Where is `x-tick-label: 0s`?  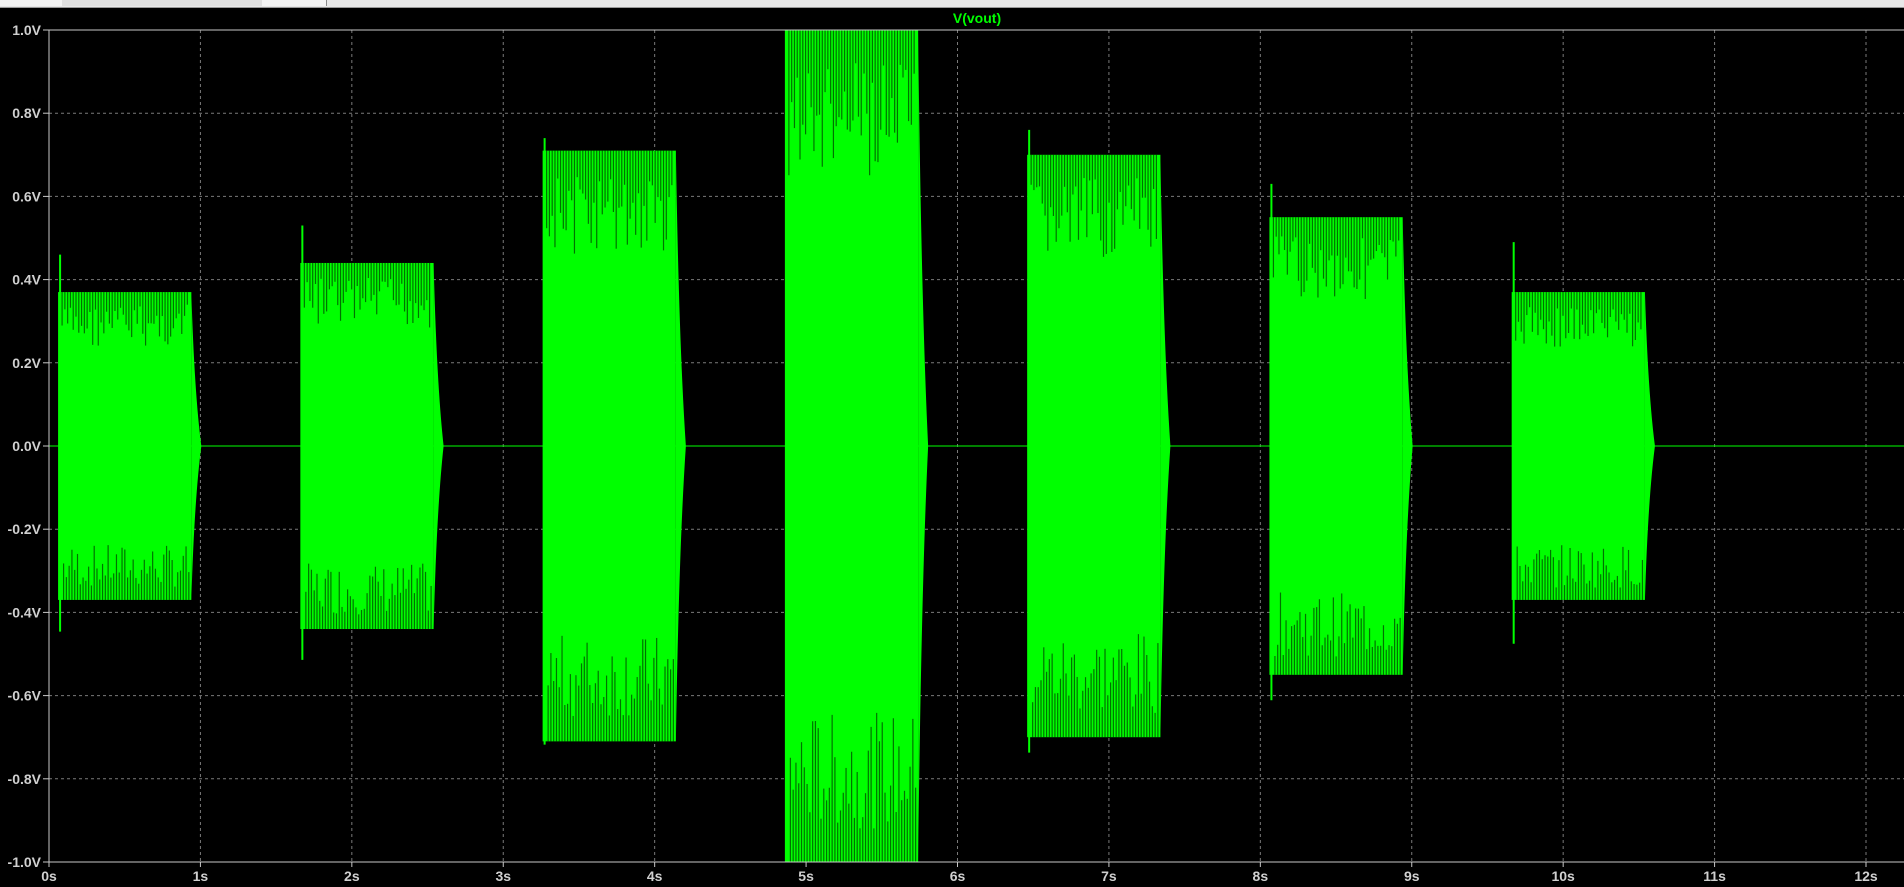
x-tick-label: 0s is located at coordinates (49, 876).